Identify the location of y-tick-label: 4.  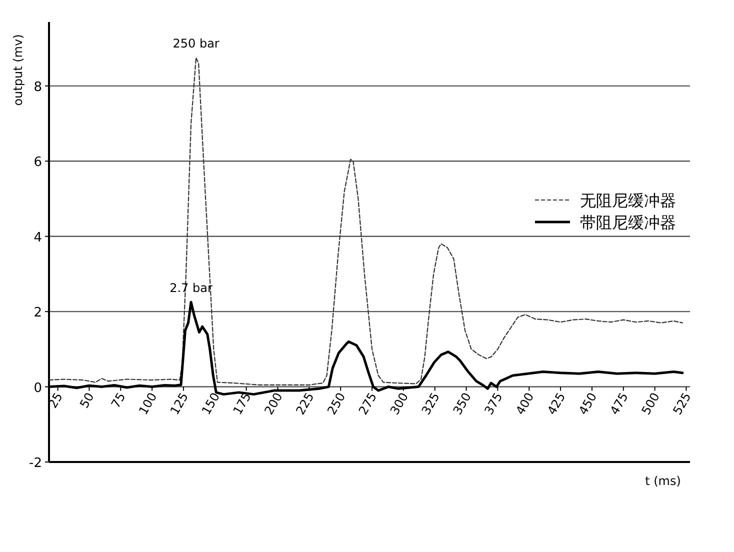
(38, 238).